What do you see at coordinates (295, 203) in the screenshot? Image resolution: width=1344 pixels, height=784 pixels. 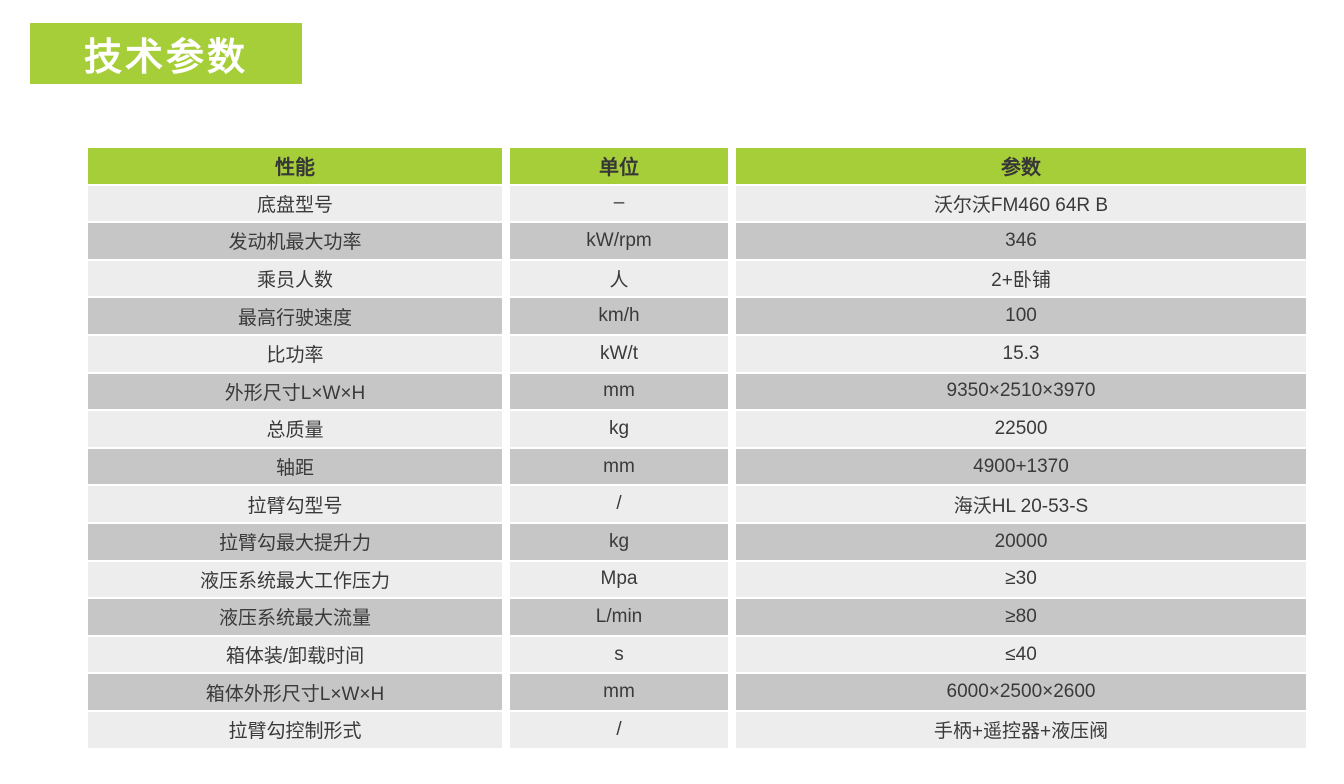 I see `table-cell-name: 底盘型号` at bounding box center [295, 203].